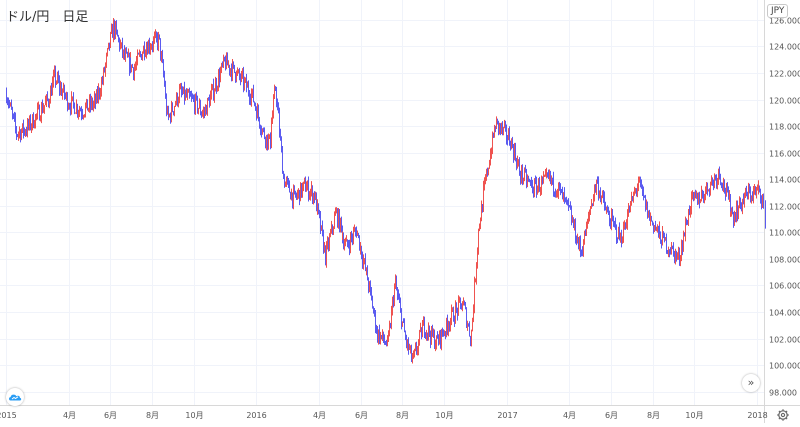  What do you see at coordinates (784, 233) in the screenshot?
I see `y-tick-label: 110.000` at bounding box center [784, 233].